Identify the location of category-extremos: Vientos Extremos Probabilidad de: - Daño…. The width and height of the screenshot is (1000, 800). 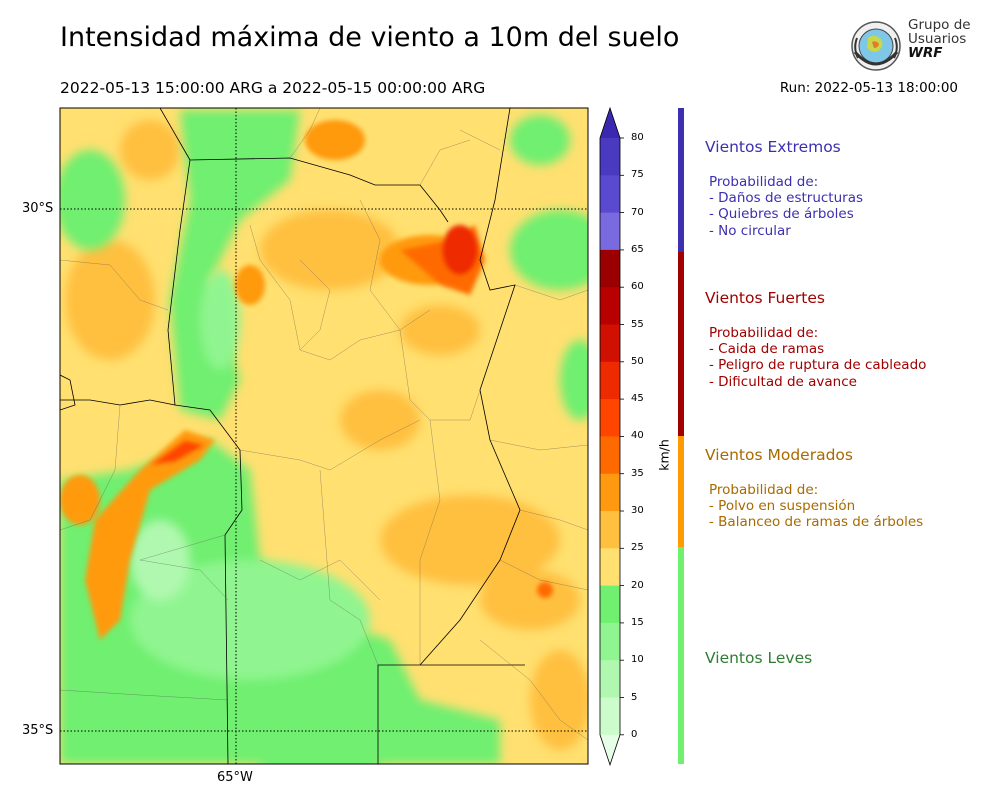
(784, 188).